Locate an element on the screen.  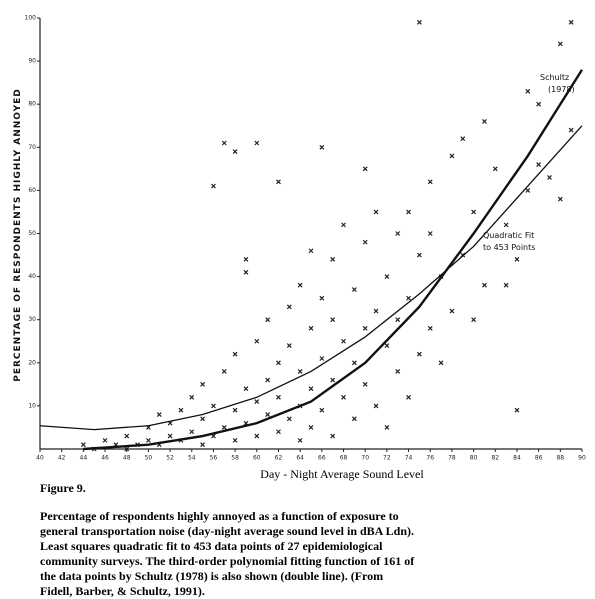
x-tick-label: 40 is located at coordinates (40, 458).